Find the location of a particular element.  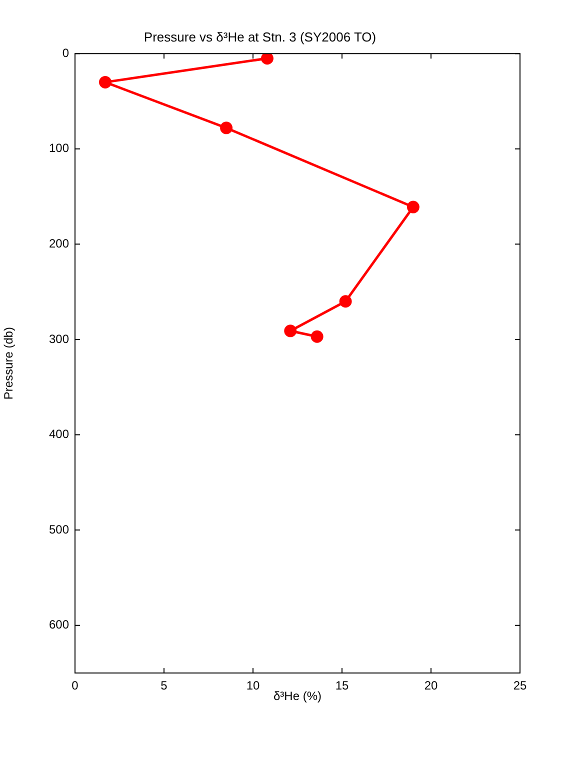

y-tick-label: 500 is located at coordinates (59, 529).